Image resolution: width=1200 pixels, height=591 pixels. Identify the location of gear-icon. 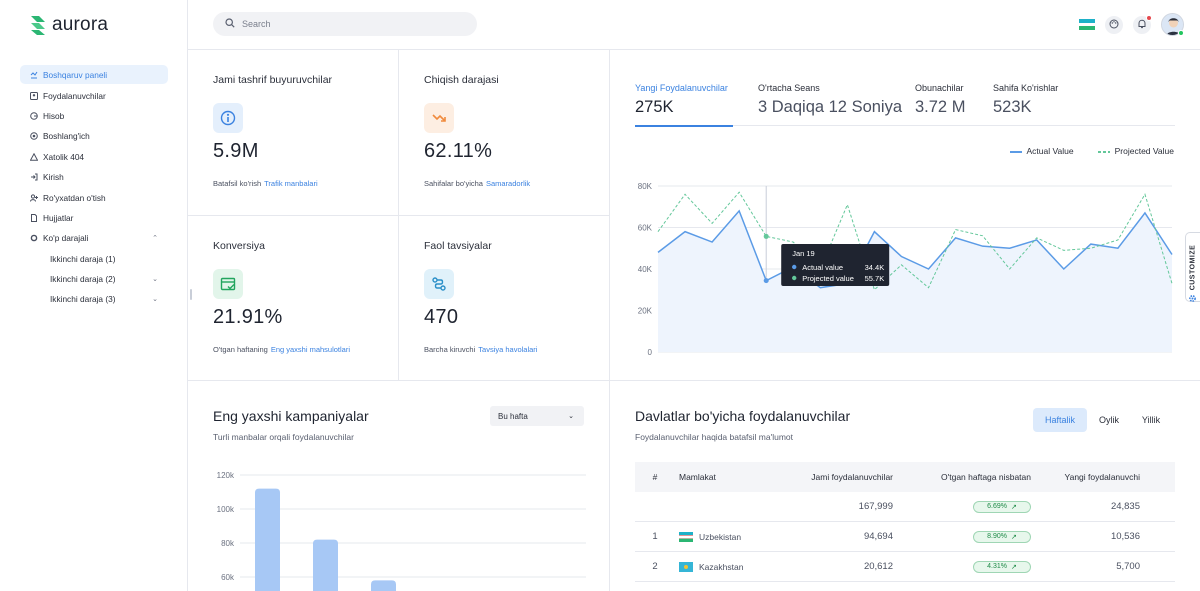
(1192, 296).